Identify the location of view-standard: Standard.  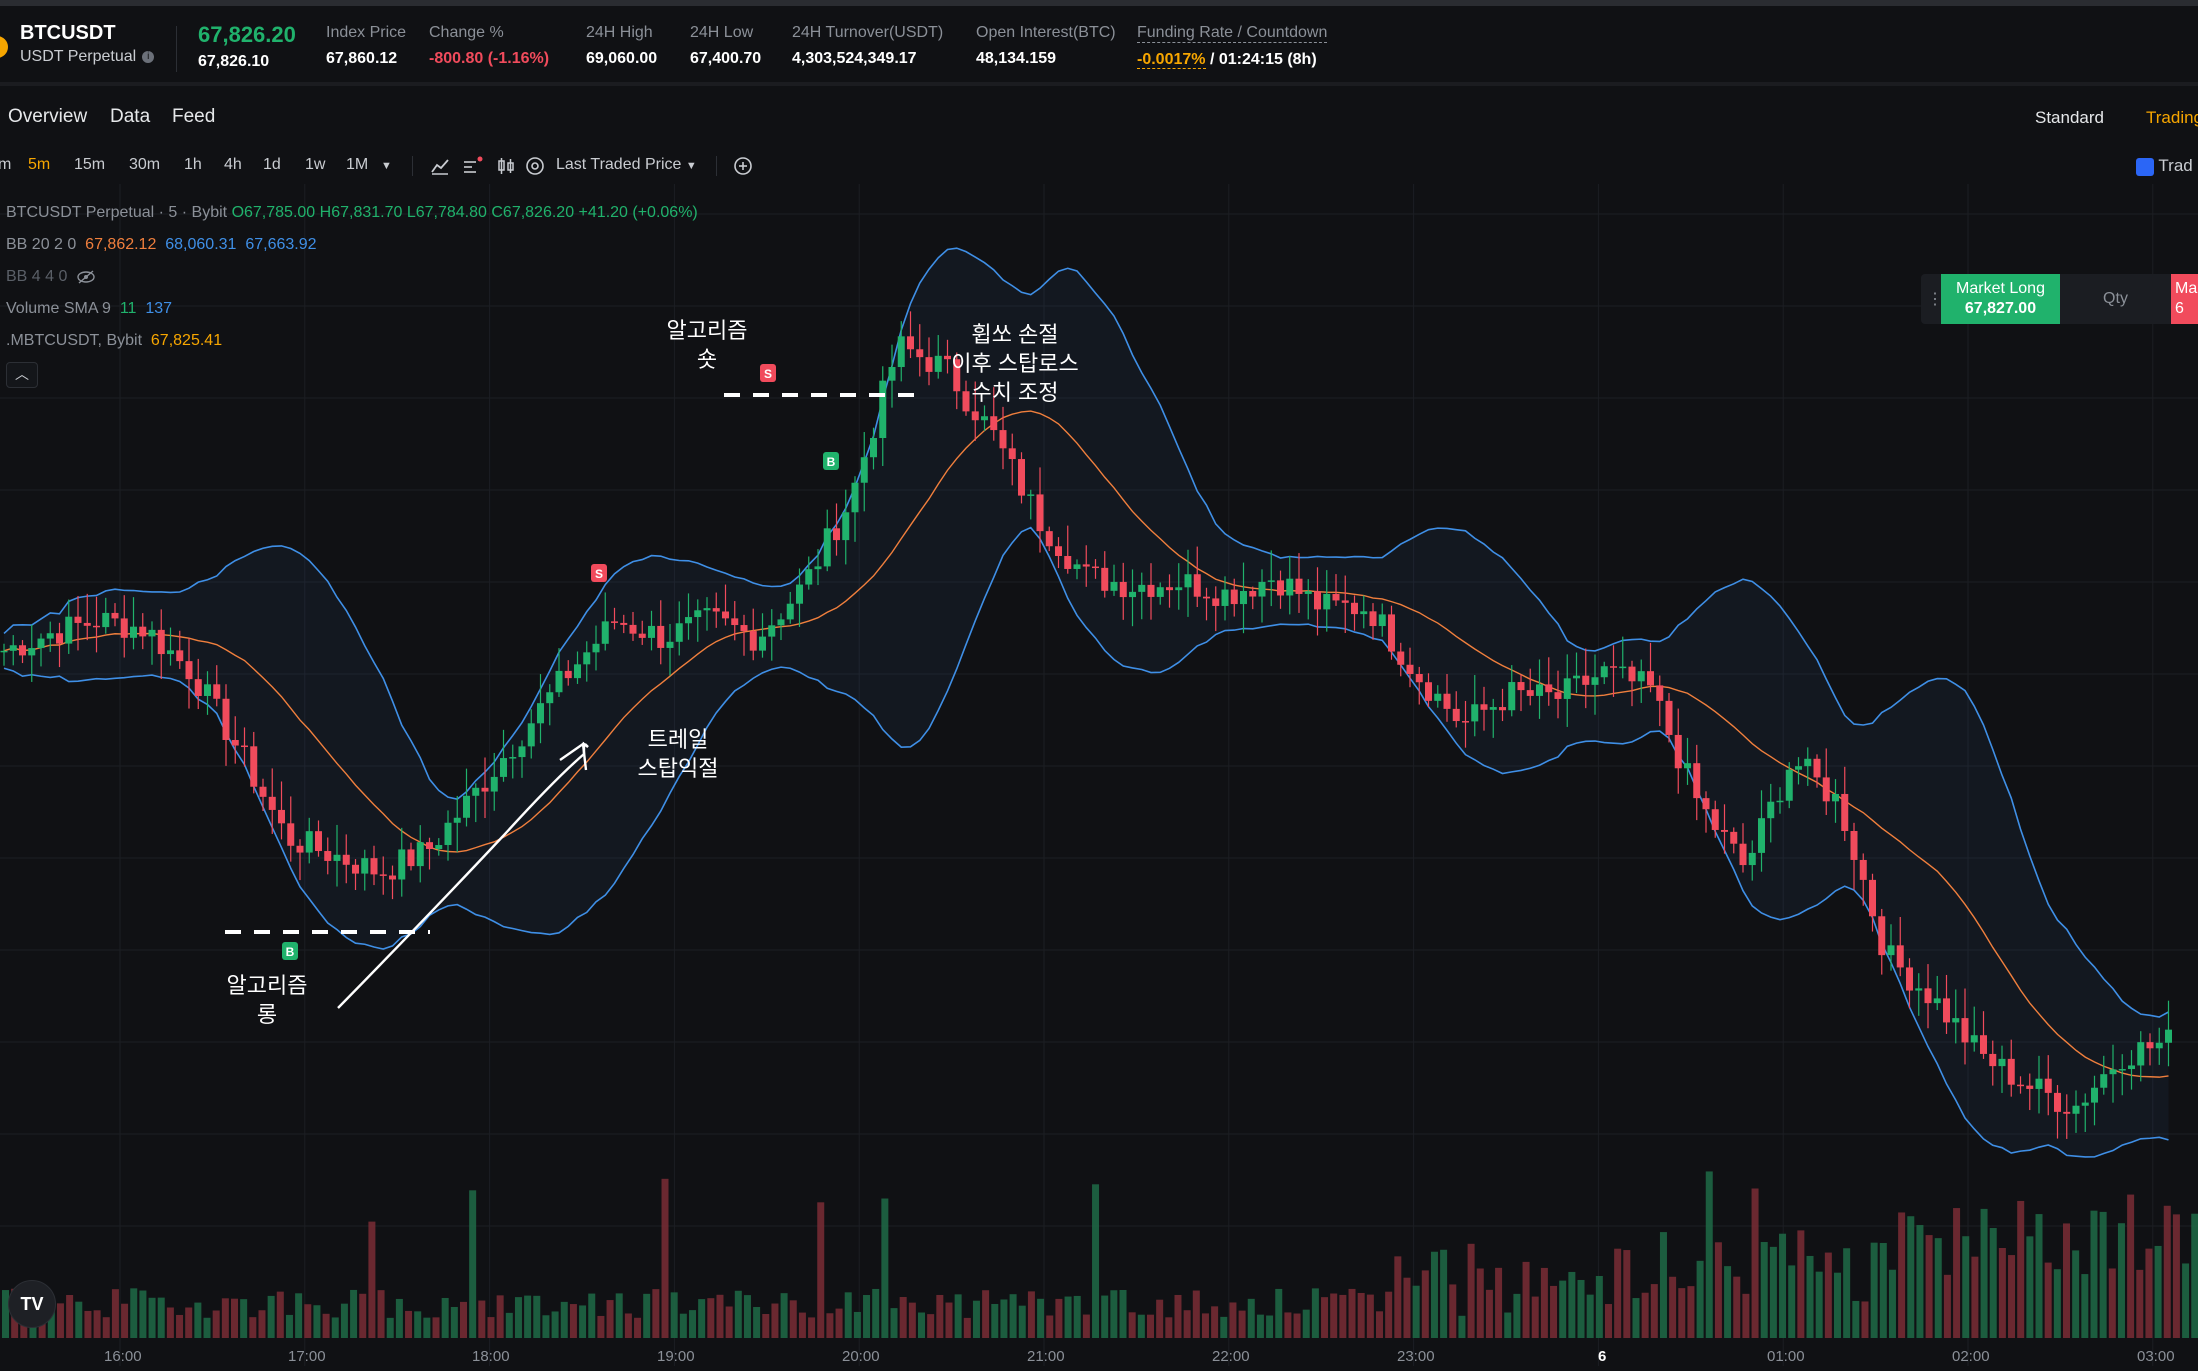
(2069, 117).